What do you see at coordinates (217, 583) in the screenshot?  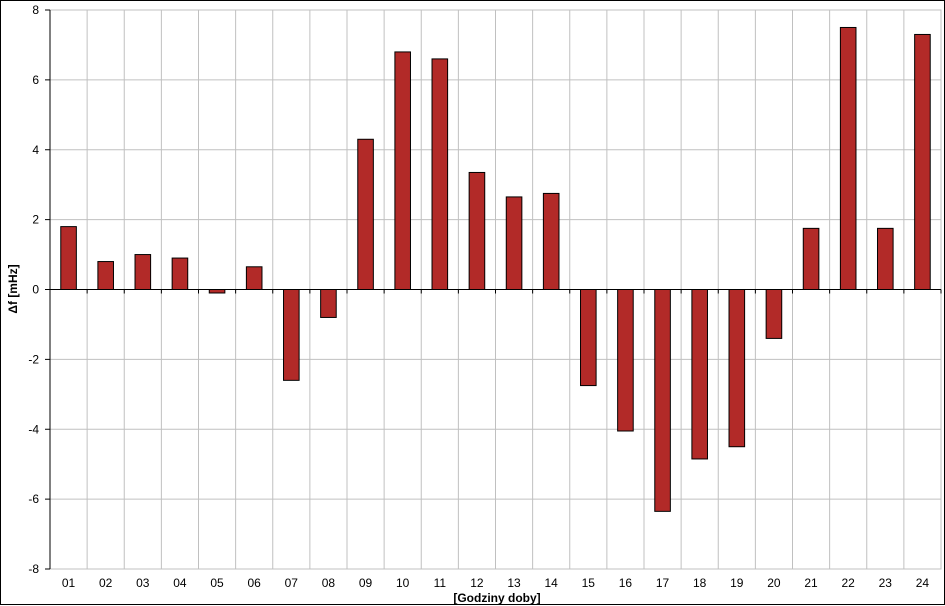 I see `x-tick-label: 05` at bounding box center [217, 583].